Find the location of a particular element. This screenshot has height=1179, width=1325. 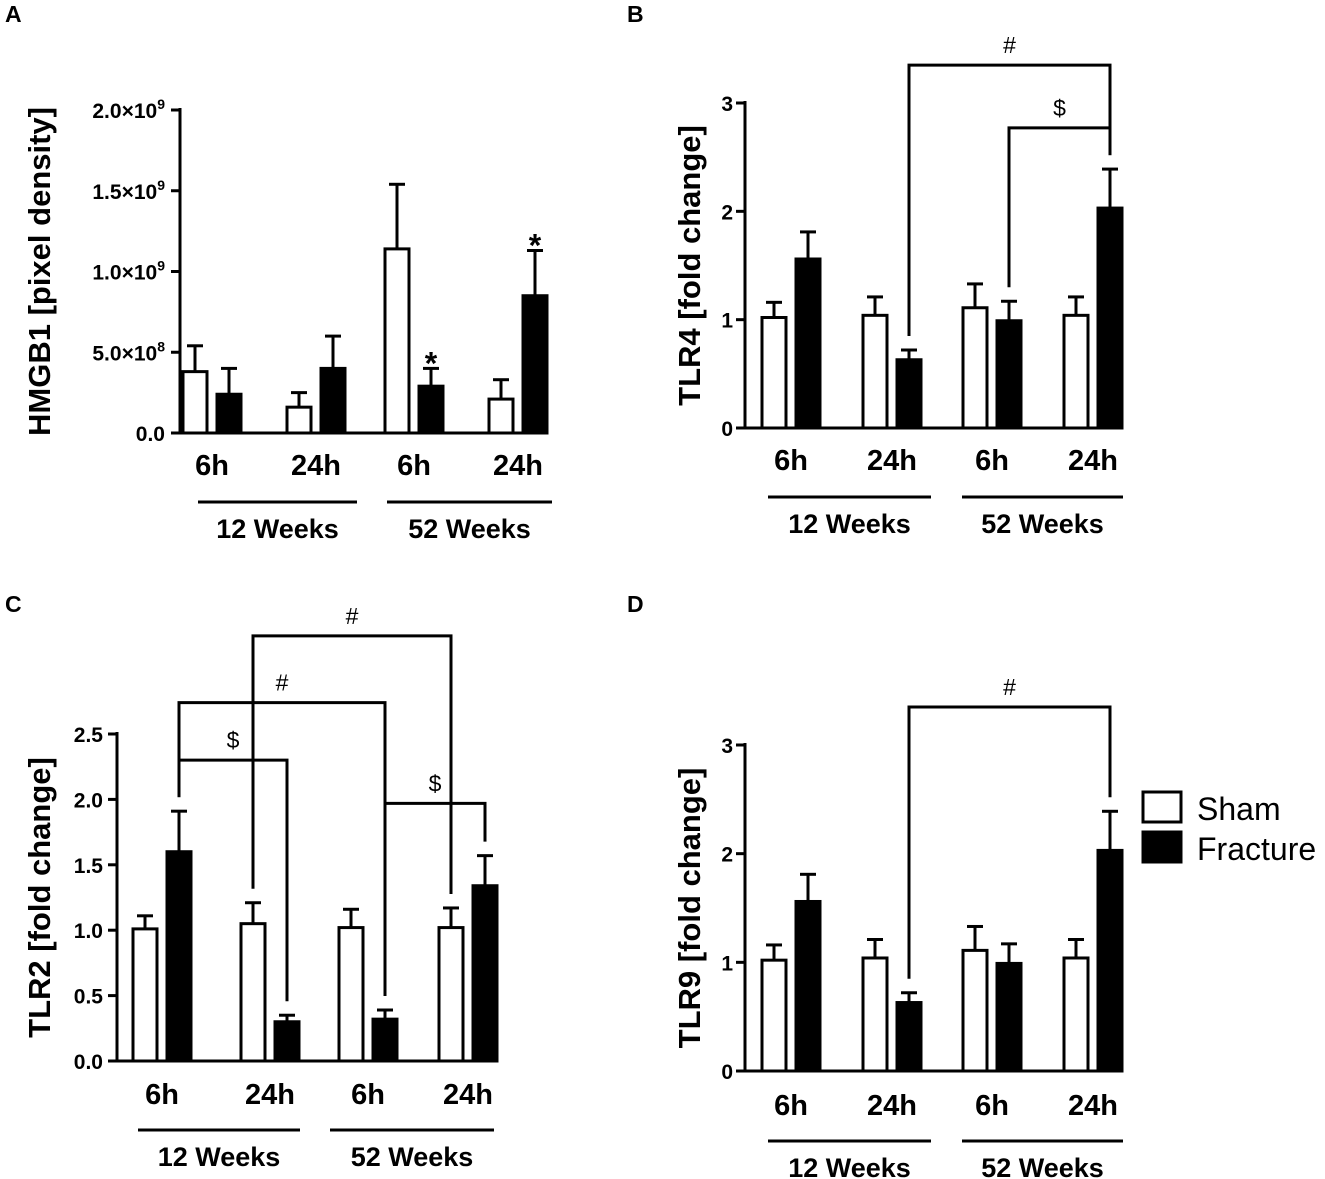

legend-swatch-fracture is located at coordinates (1162, 847).